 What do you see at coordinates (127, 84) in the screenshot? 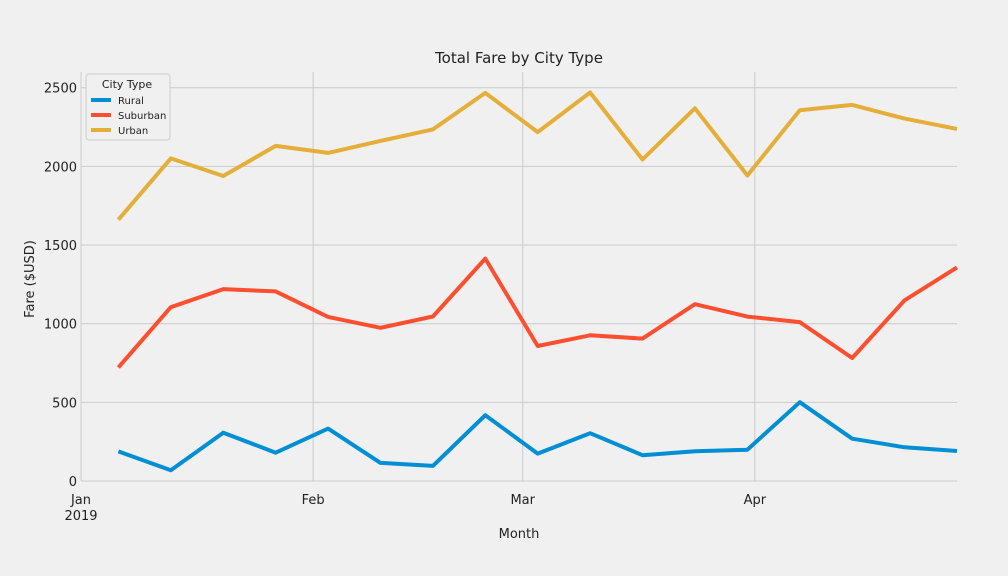
I see `legend-title: City Type` at bounding box center [127, 84].